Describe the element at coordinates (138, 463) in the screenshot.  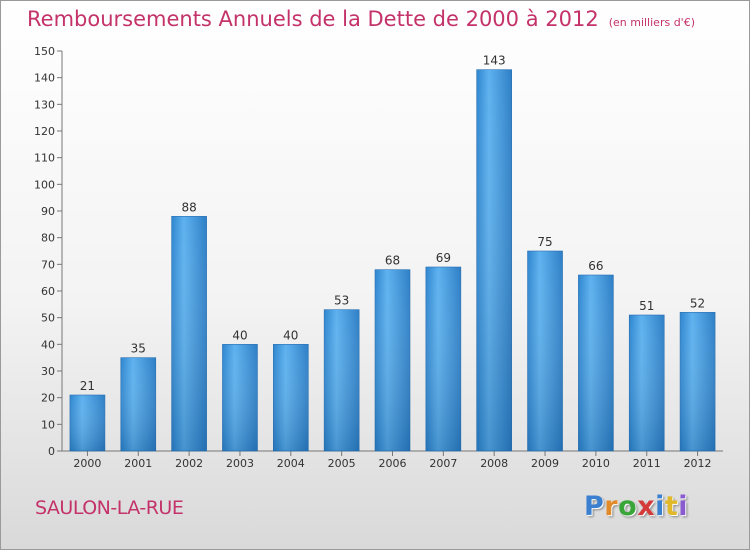
I see `x-tick-label: 2001` at that location.